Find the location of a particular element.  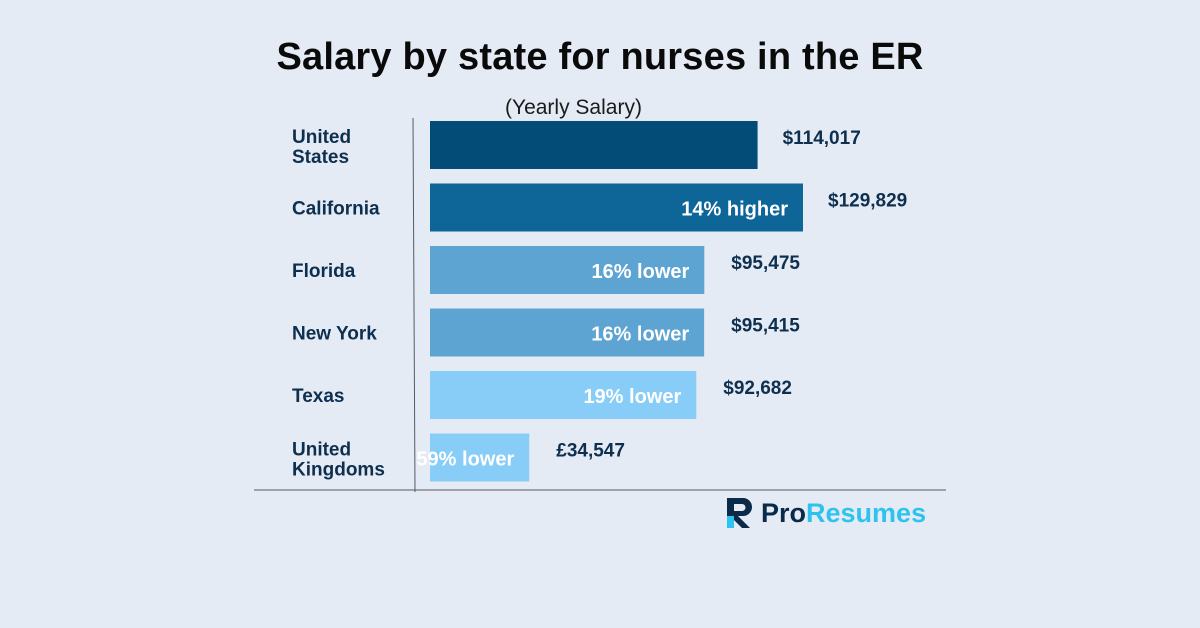

category-label-2: Florida is located at coordinates (324, 271).